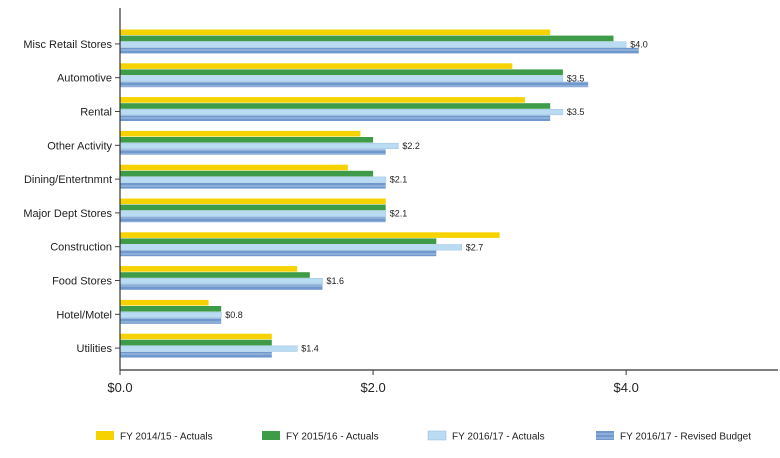 Image resolution: width=780 pixels, height=458 pixels. Describe the element at coordinates (196, 355) in the screenshot. I see `bar-utilities-fy-2016-17-revised-budget` at that location.